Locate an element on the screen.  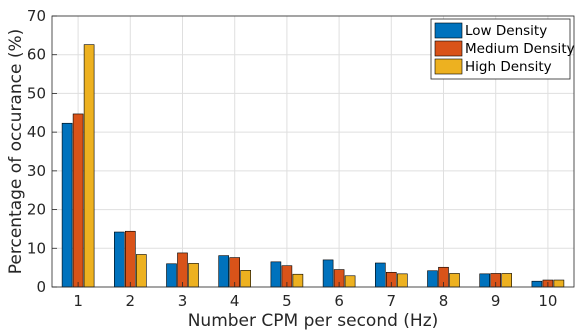
legend-swatch-medium is located at coordinates (448, 48).